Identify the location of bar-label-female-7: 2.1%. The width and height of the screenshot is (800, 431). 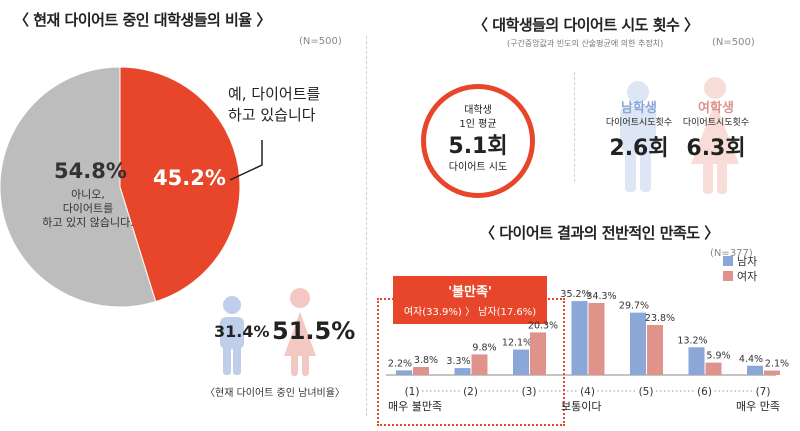
(777, 364).